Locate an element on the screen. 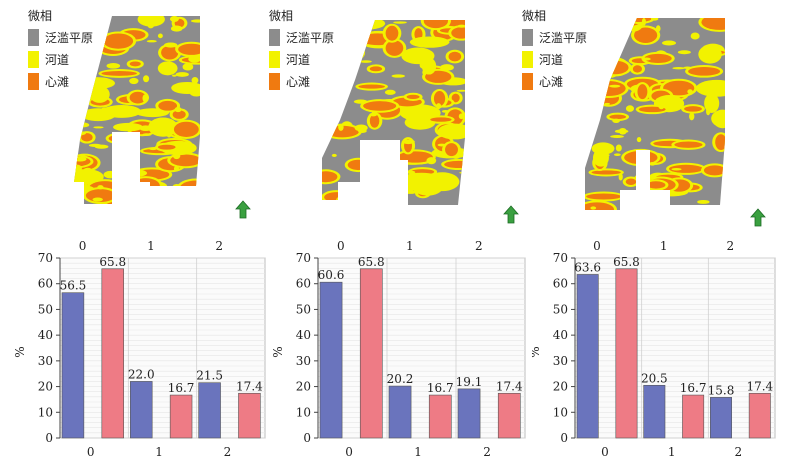 Image resolution: width=798 pixels, height=464 pixels. facies-map is located at coordinates (675, 122).